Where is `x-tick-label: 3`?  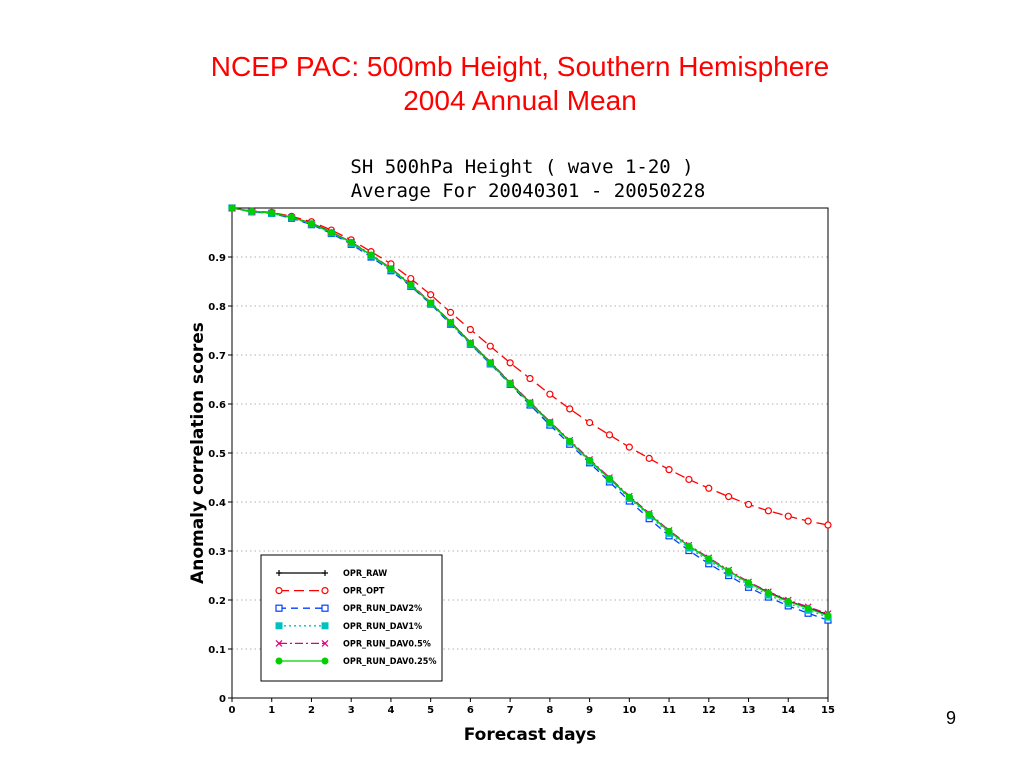
x-tick-label: 3 is located at coordinates (351, 710).